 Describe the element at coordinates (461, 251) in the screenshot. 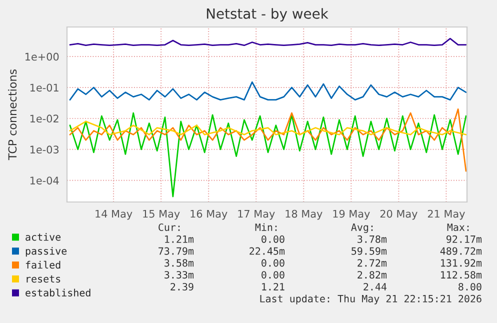

I see `text: 489.72m` at that location.